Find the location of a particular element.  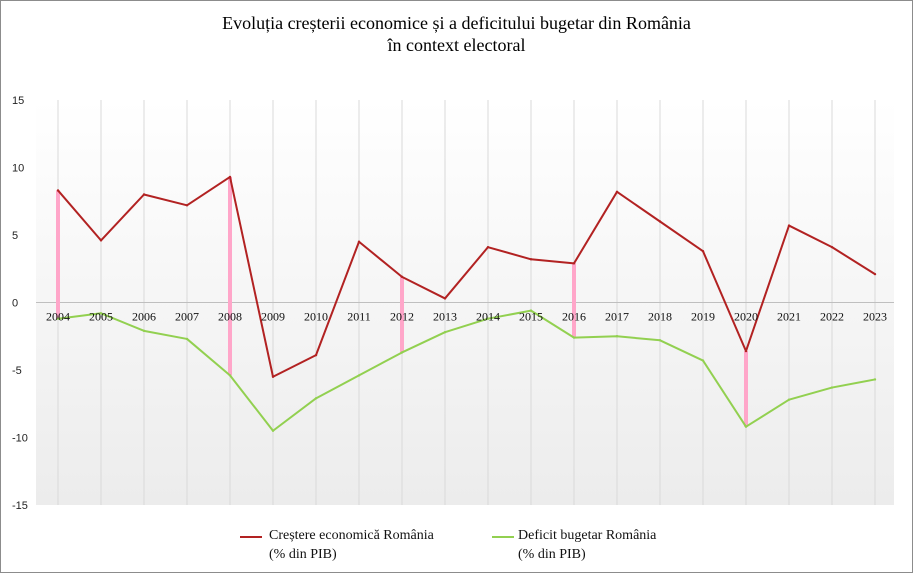

data-point-s1-2007 is located at coordinates (187, 205).